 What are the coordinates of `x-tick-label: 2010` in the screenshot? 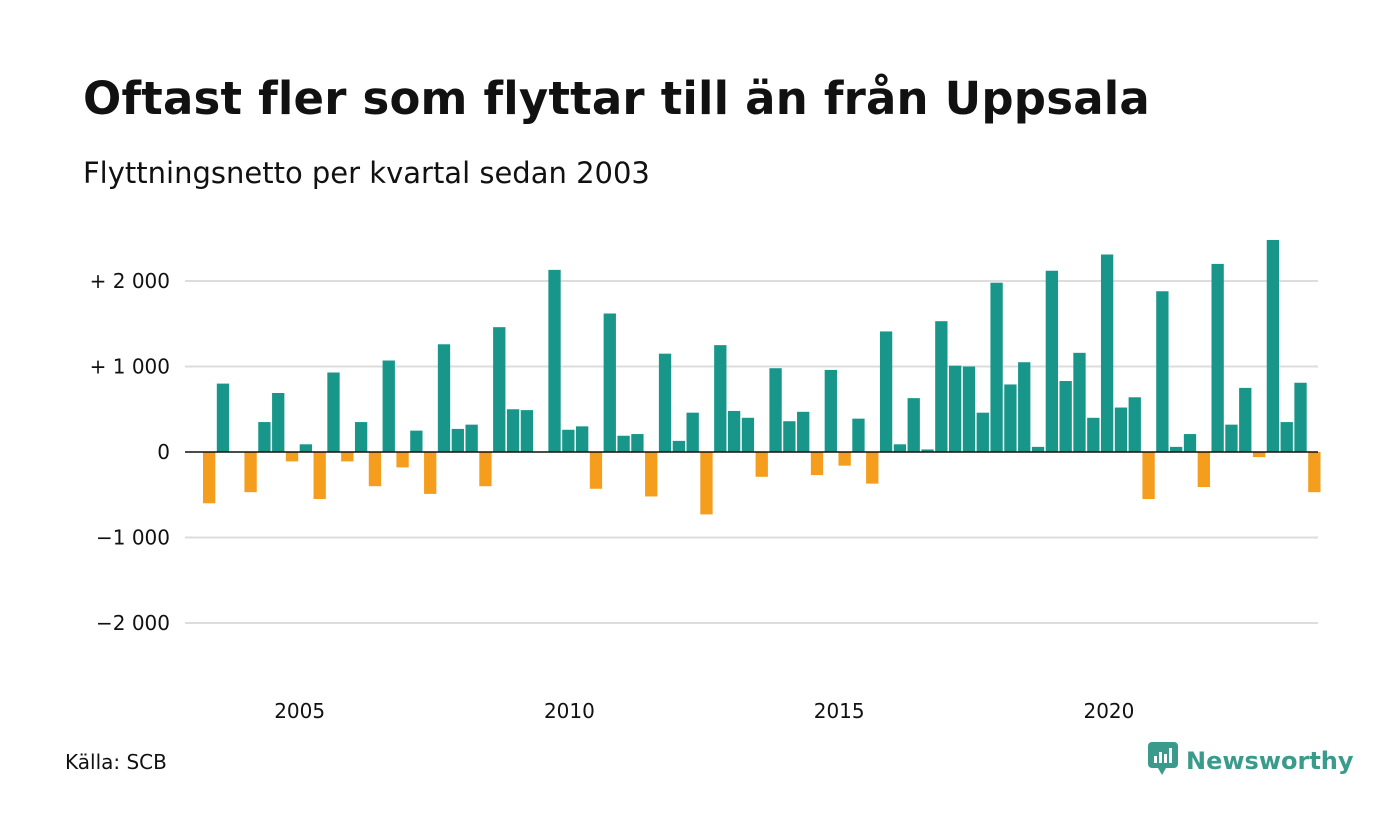 It's located at (569, 711).